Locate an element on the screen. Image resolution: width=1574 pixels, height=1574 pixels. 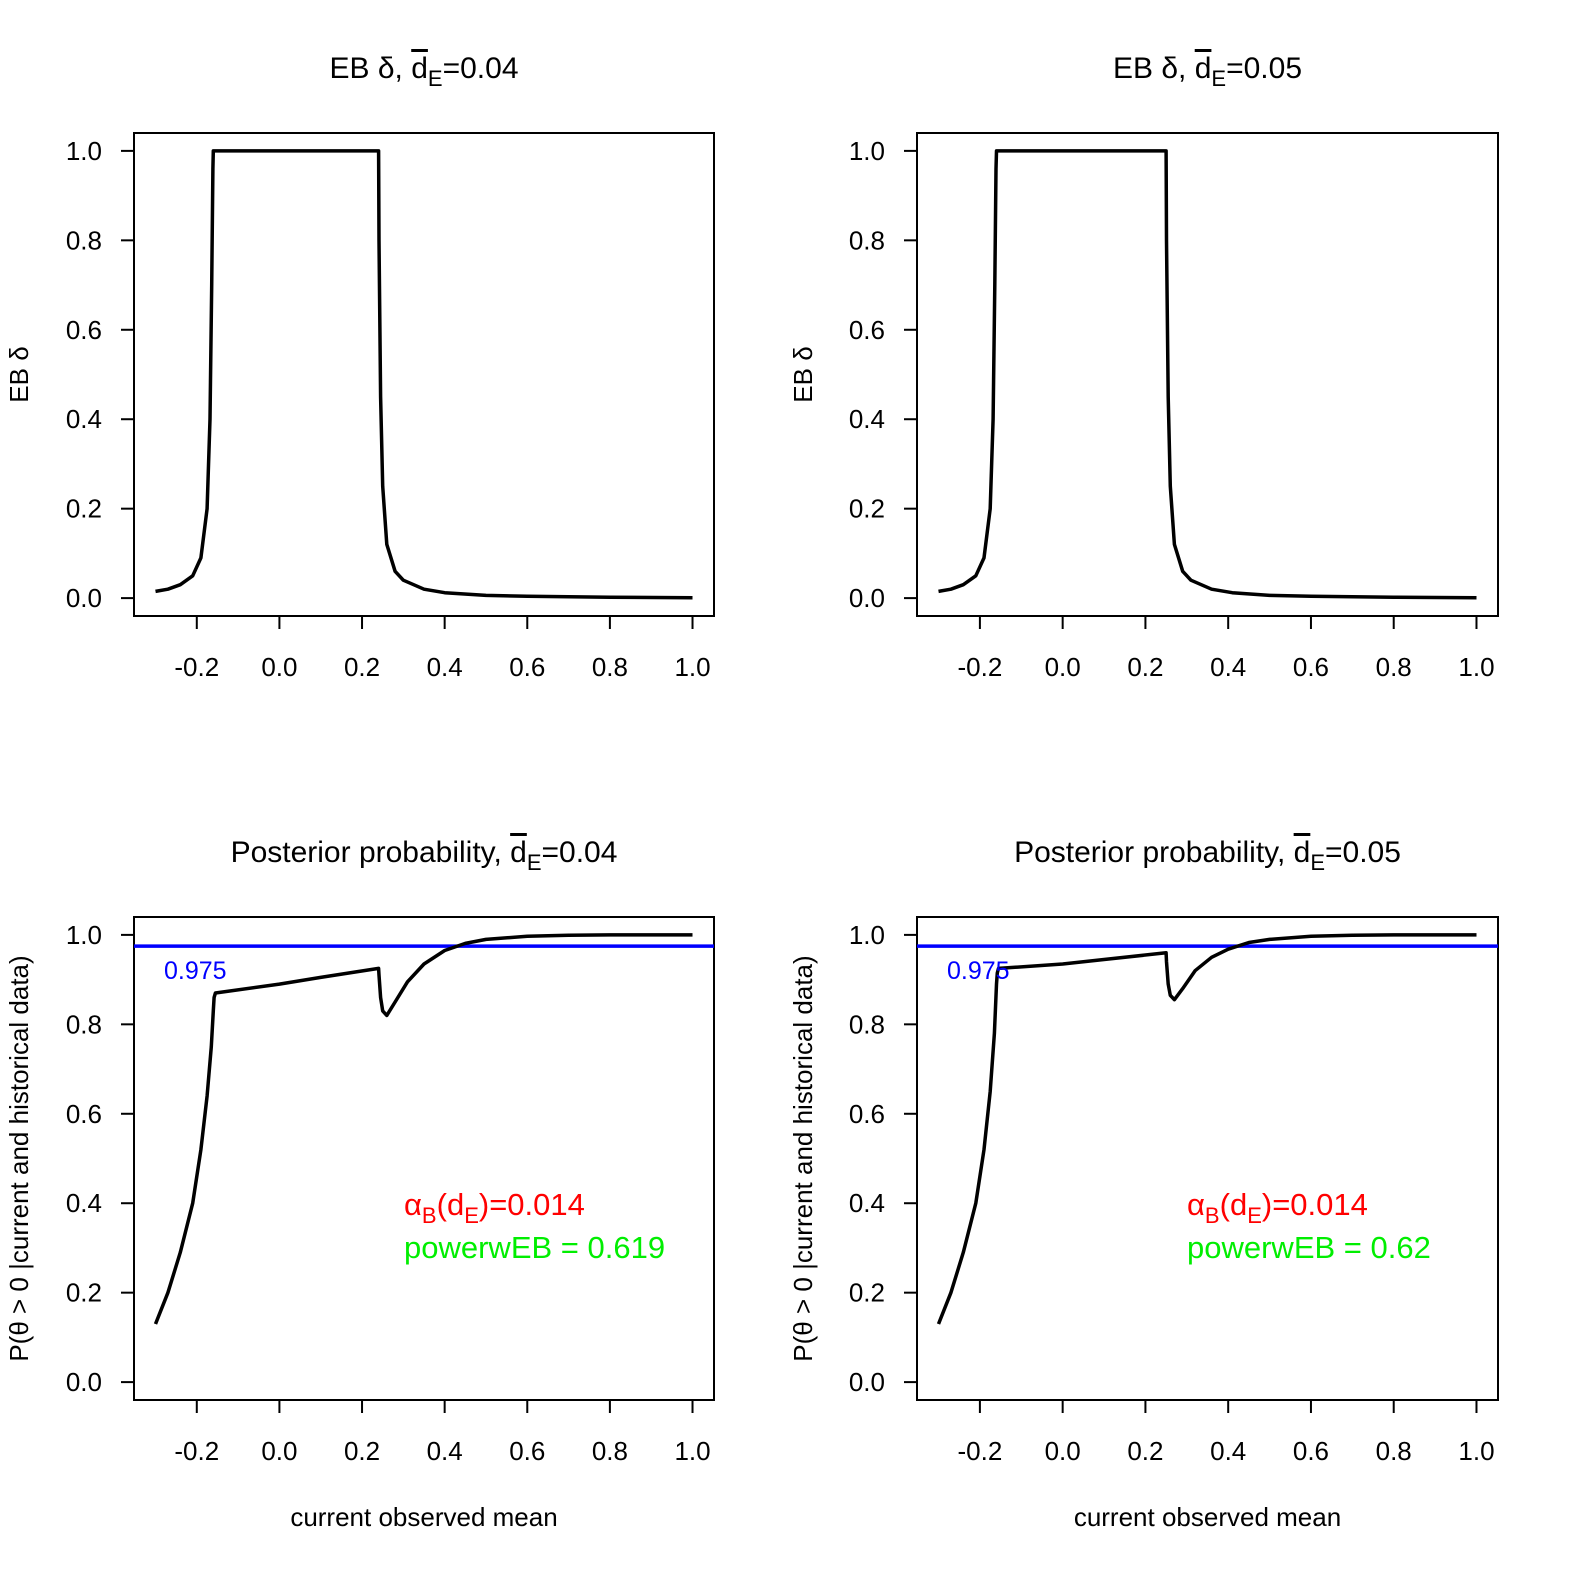
chart-title: EB δ, dE=0.04 is located at coordinates (423, 71).